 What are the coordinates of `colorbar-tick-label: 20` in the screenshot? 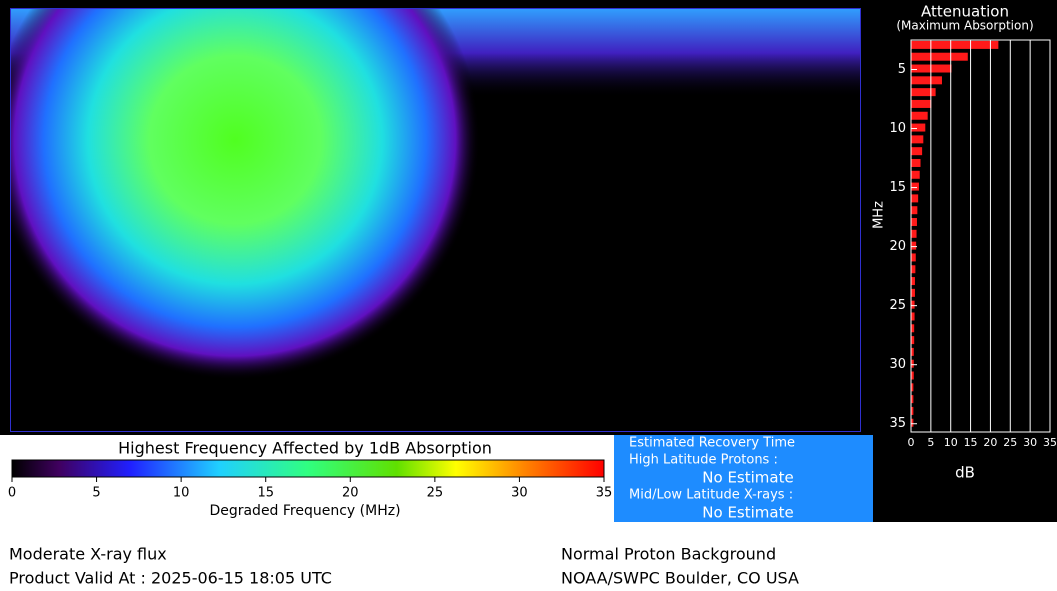 It's located at (350, 493).